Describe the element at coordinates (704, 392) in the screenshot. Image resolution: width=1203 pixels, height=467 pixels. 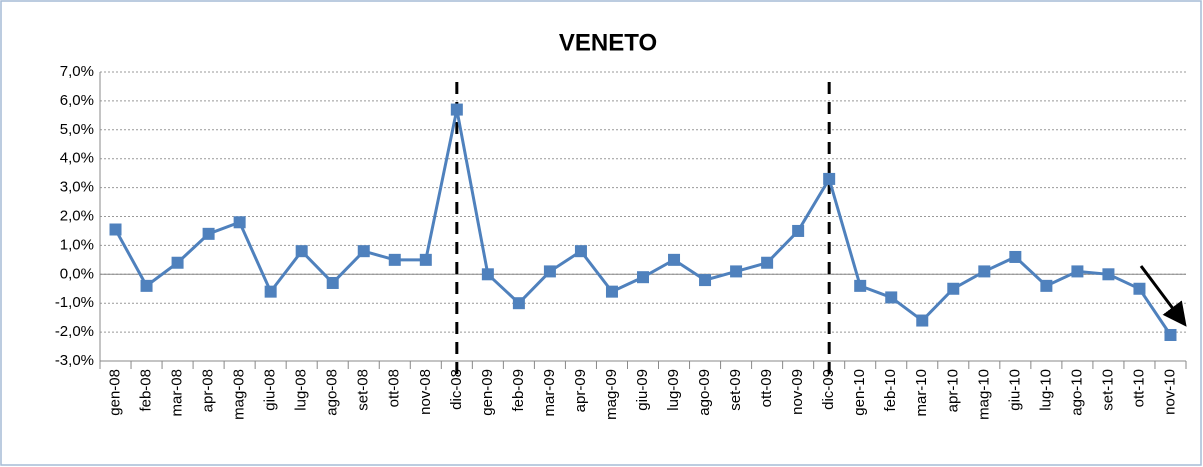
I see `x-tick-label: ago-09` at that location.